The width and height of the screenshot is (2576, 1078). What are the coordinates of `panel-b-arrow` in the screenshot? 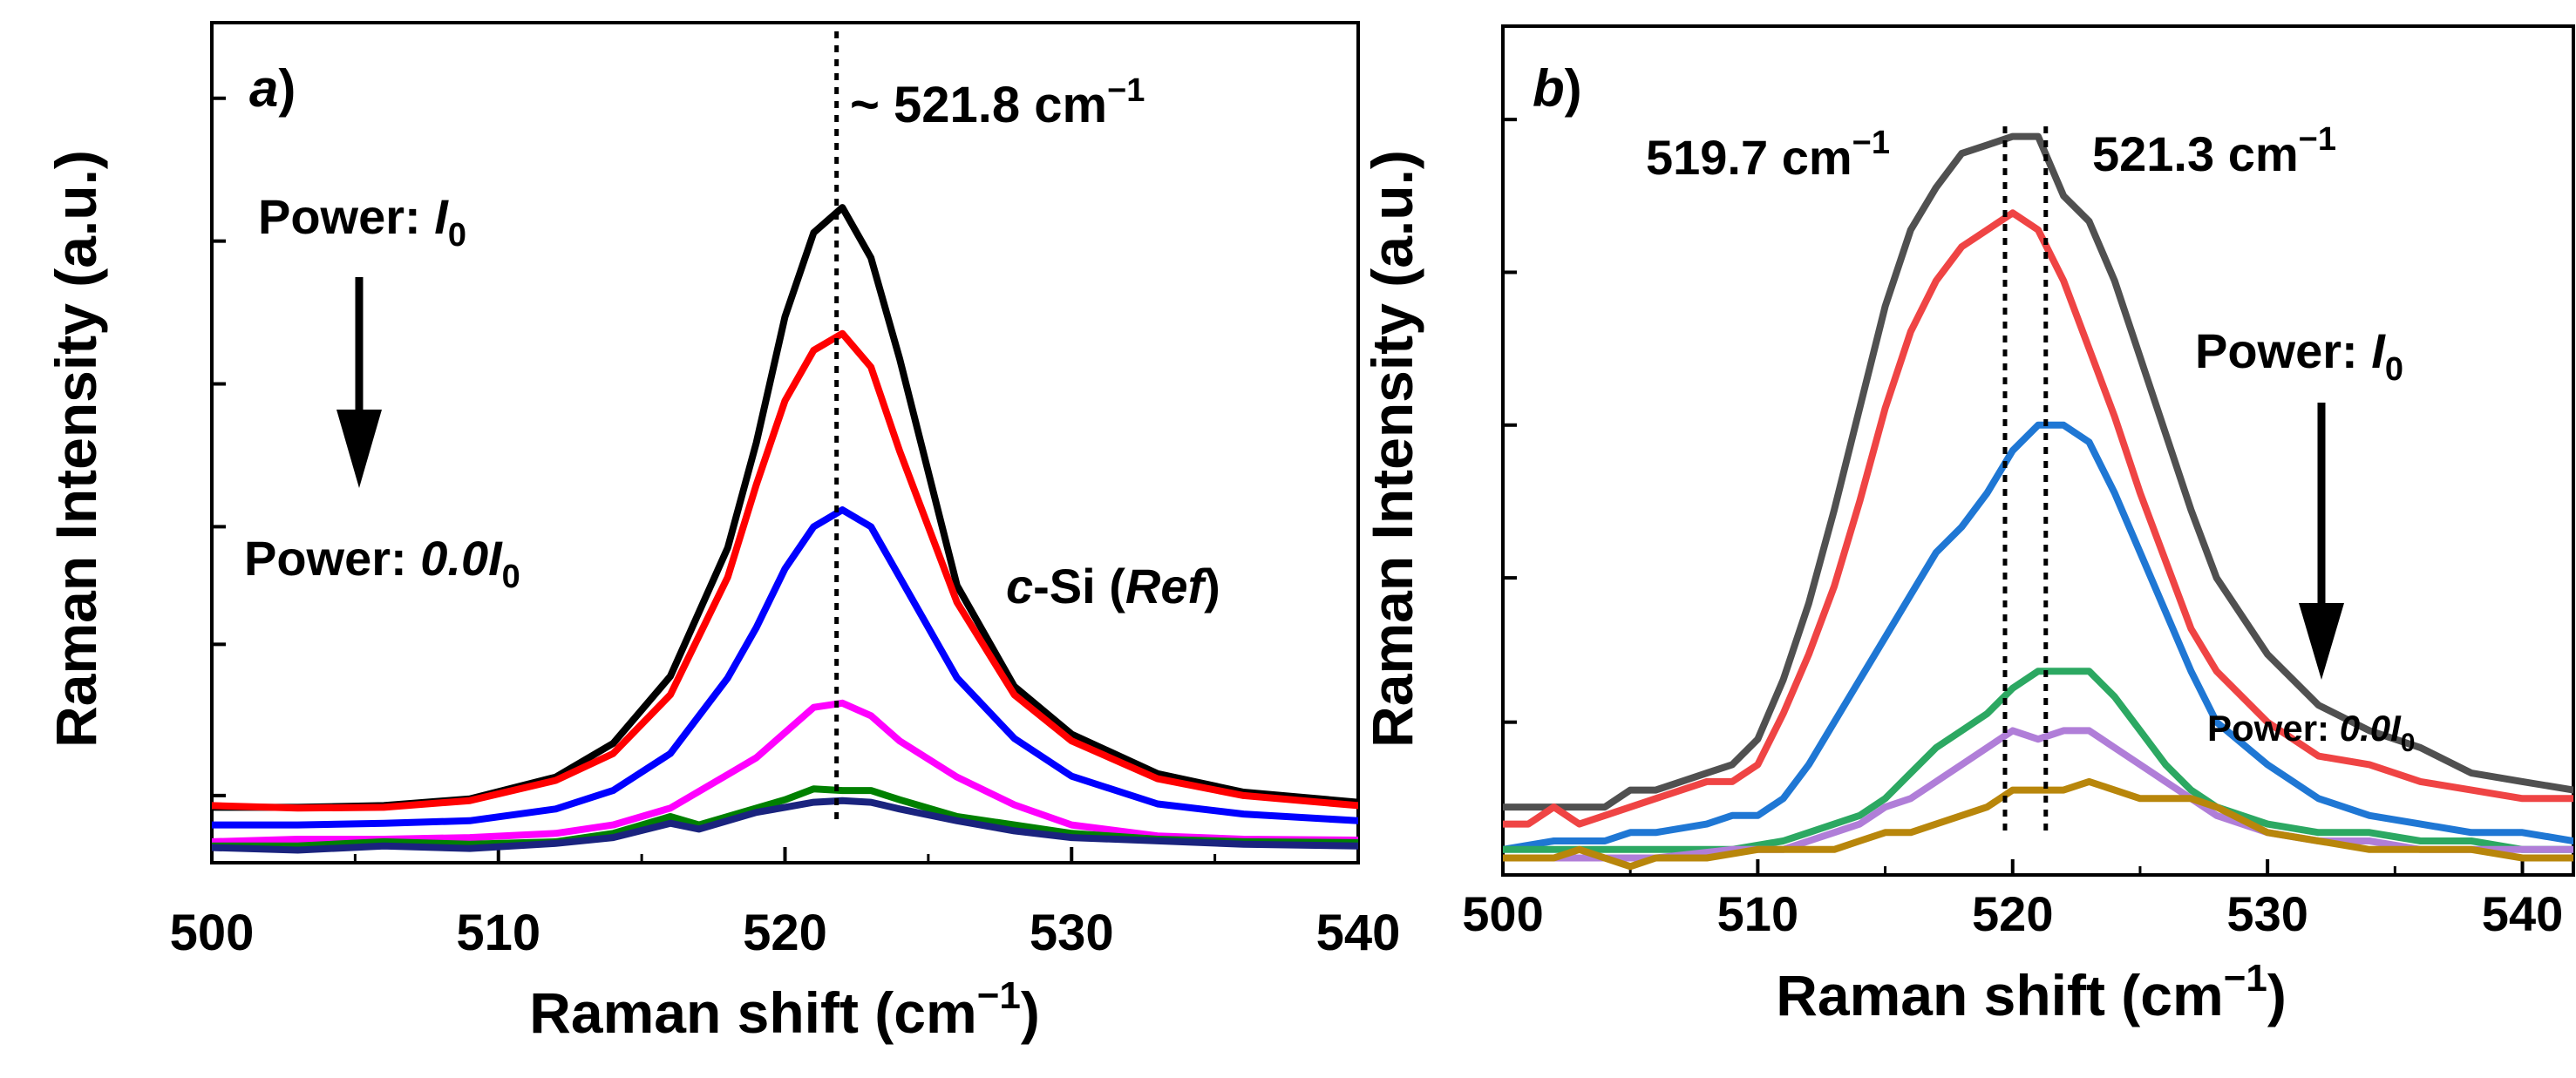 It's located at (2321, 541).